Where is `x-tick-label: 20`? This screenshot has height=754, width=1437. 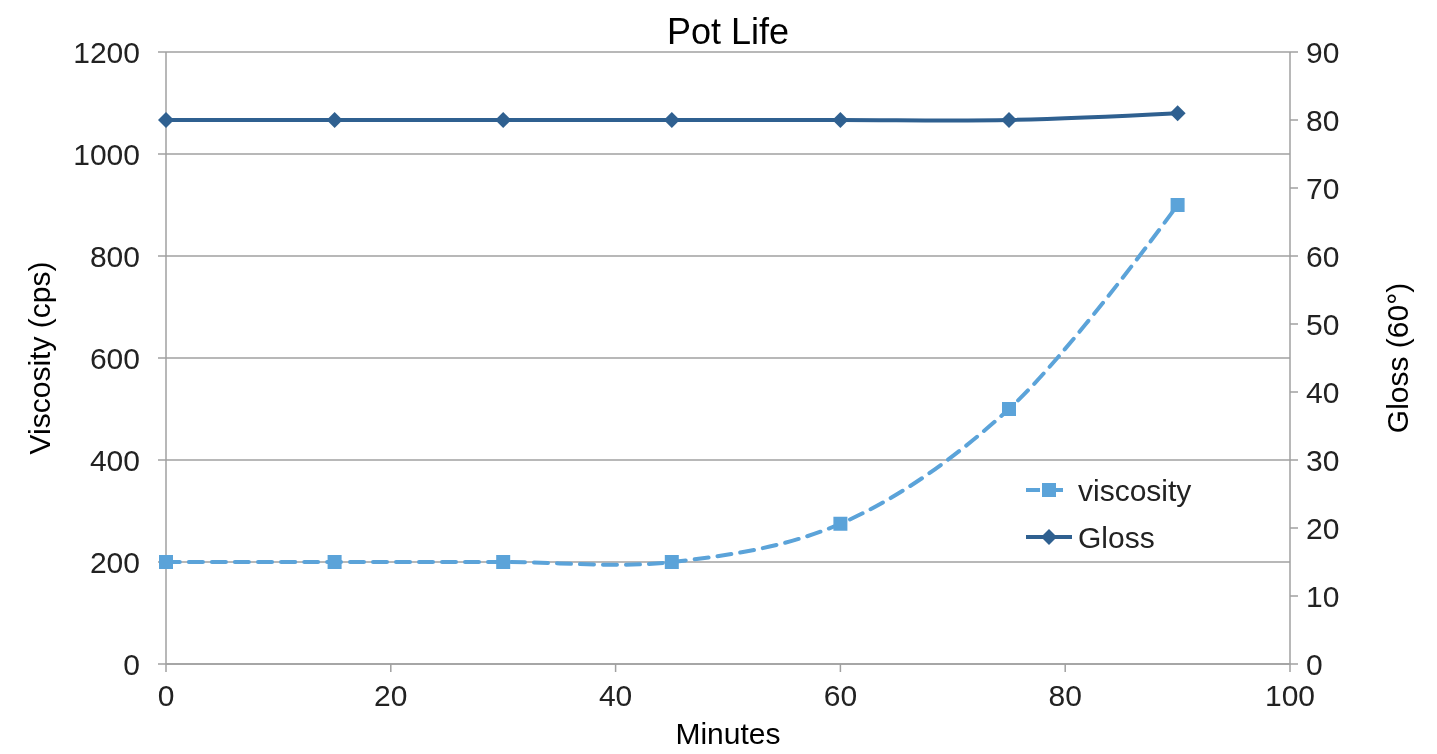
x-tick-label: 20 is located at coordinates (391, 695).